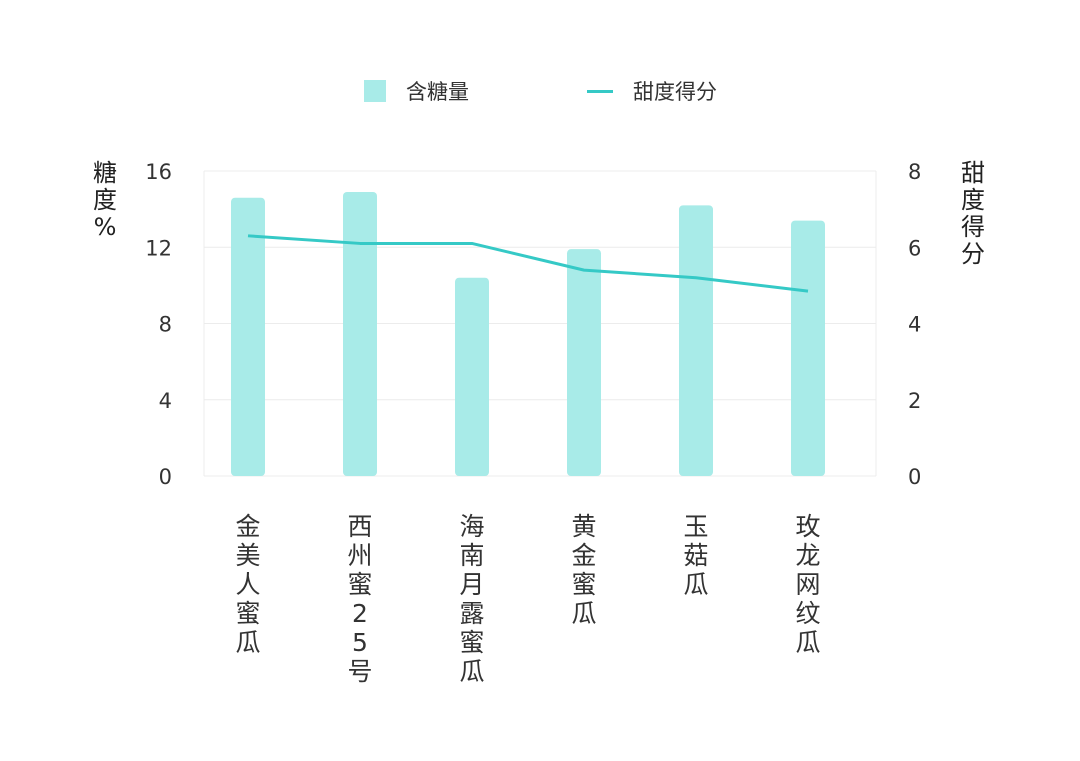 The height and width of the screenshot is (761, 1080). I want to click on x-axis-label: 玉菇瓜, so click(696, 555).